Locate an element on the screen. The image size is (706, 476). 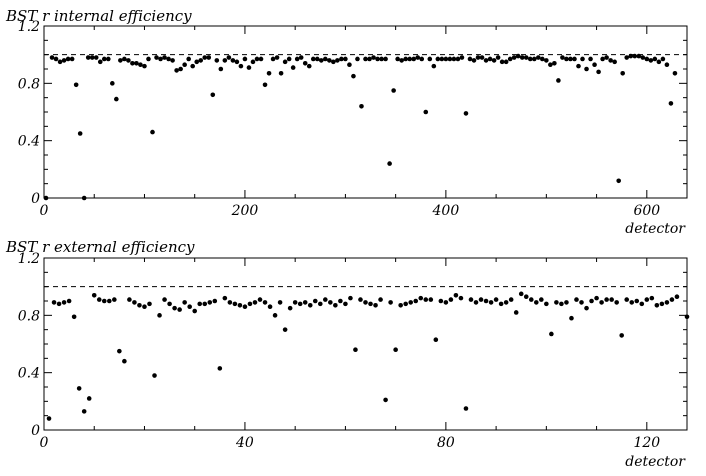
title-internal: BST r internal efficiency is located at coordinates (98, 16).